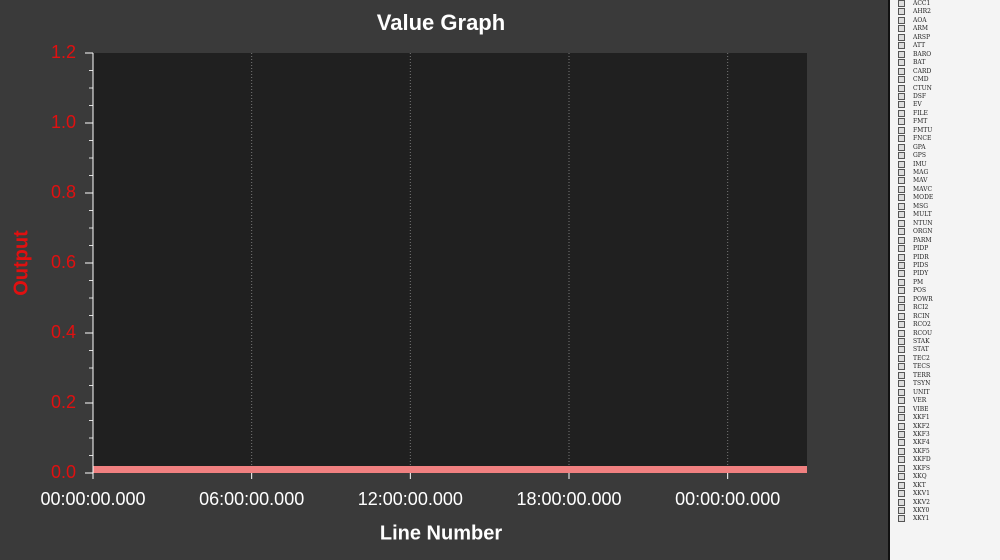  Describe the element at coordinates (914, 393) in the screenshot. I see `sidebar-item: UNIT` at that location.